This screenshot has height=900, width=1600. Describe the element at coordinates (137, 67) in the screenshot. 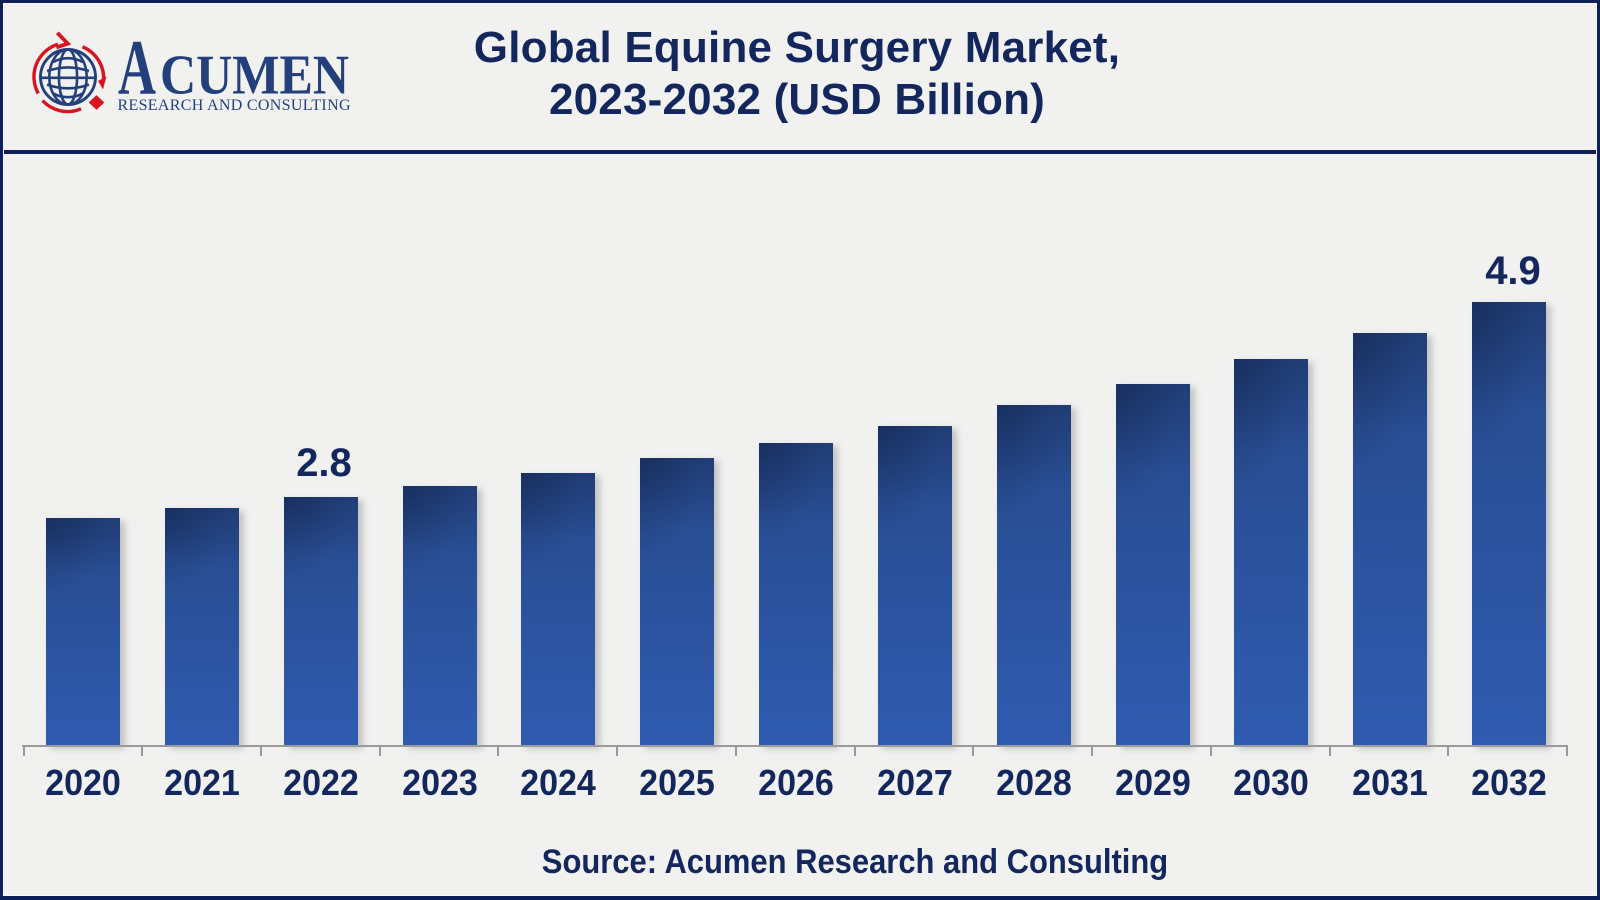

I see `svg-text: A` at that location.